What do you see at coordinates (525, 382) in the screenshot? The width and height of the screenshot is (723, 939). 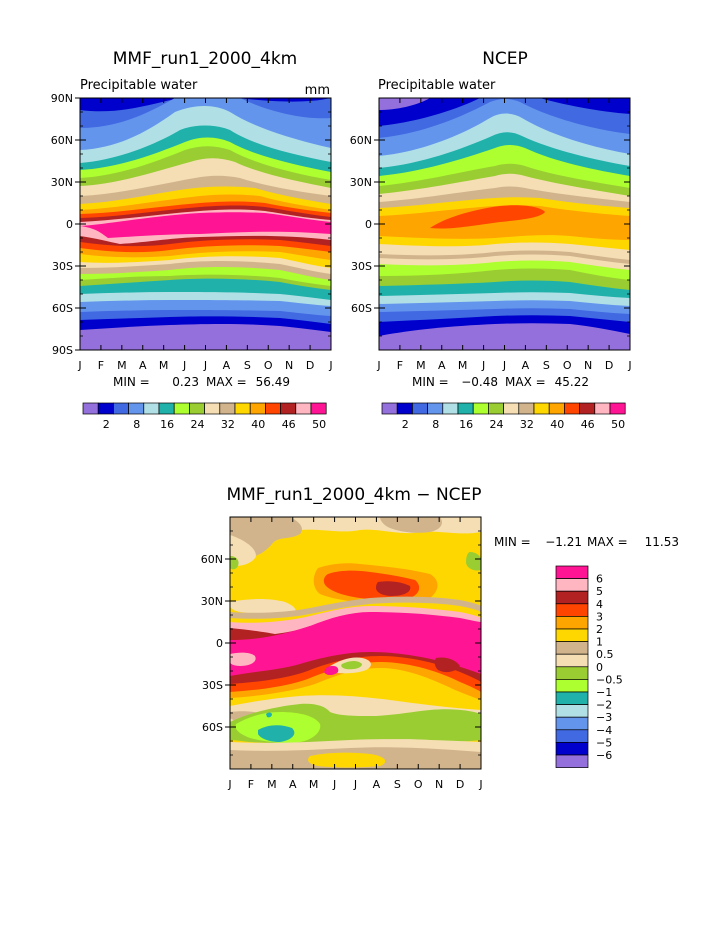 I see `ncep-max-label: MAX =` at bounding box center [525, 382].